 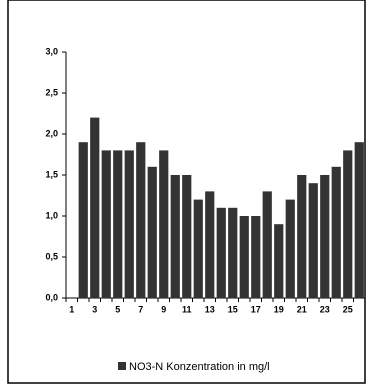 I want to click on x-tick-label: 15, so click(x=233, y=309).